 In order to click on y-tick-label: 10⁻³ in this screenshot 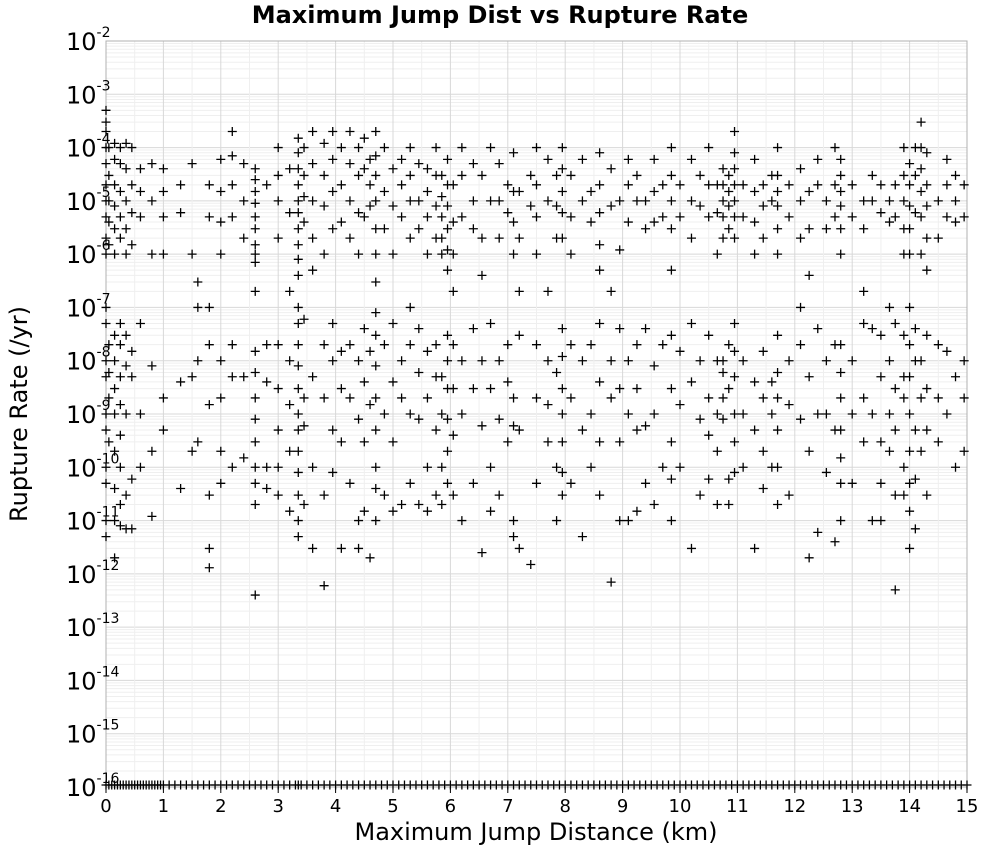, I will do `click(88, 93)`.